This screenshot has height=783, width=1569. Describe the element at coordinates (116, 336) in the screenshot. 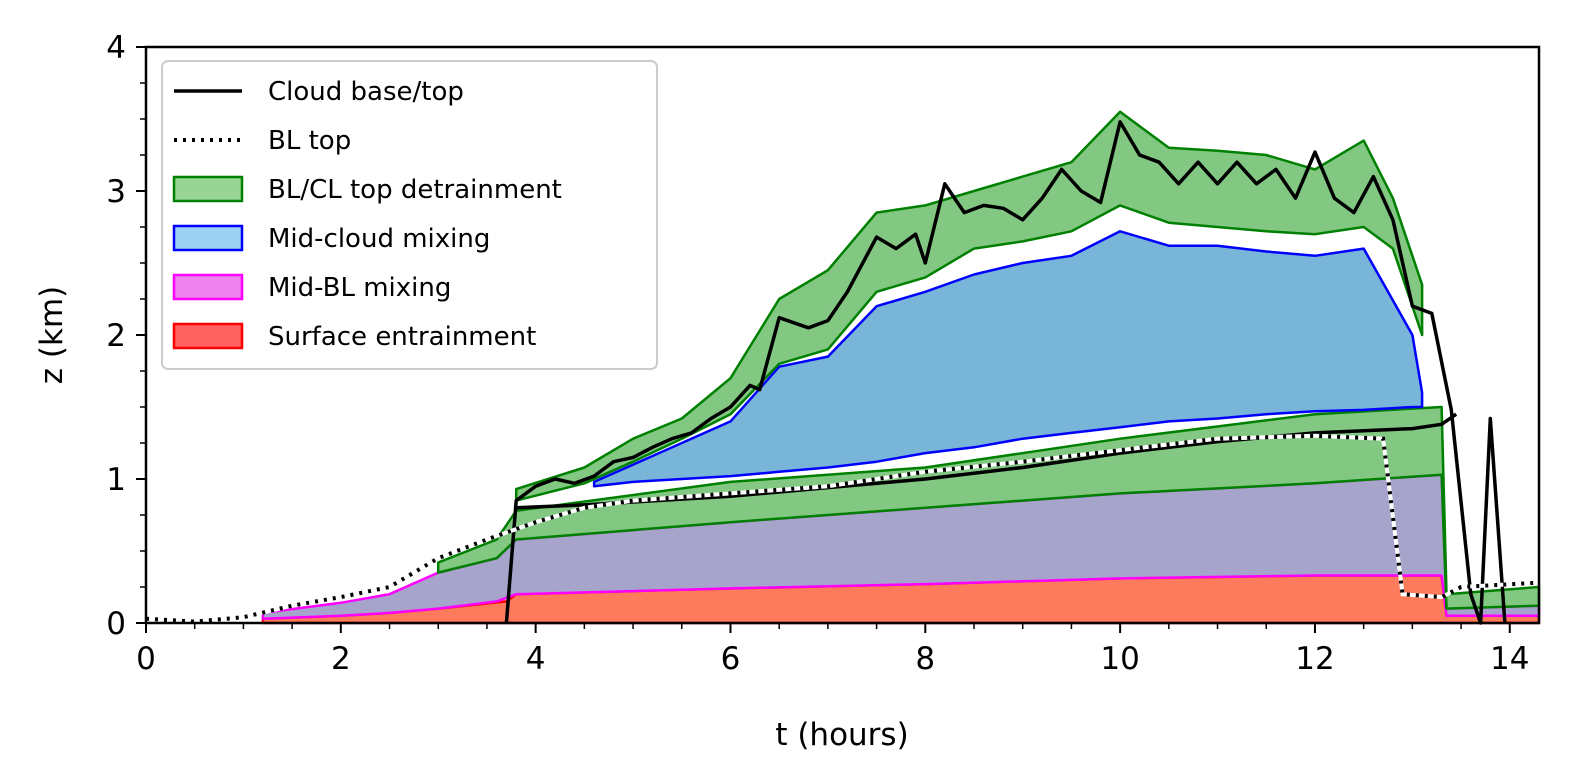

I see `y-tick-label: 2` at that location.